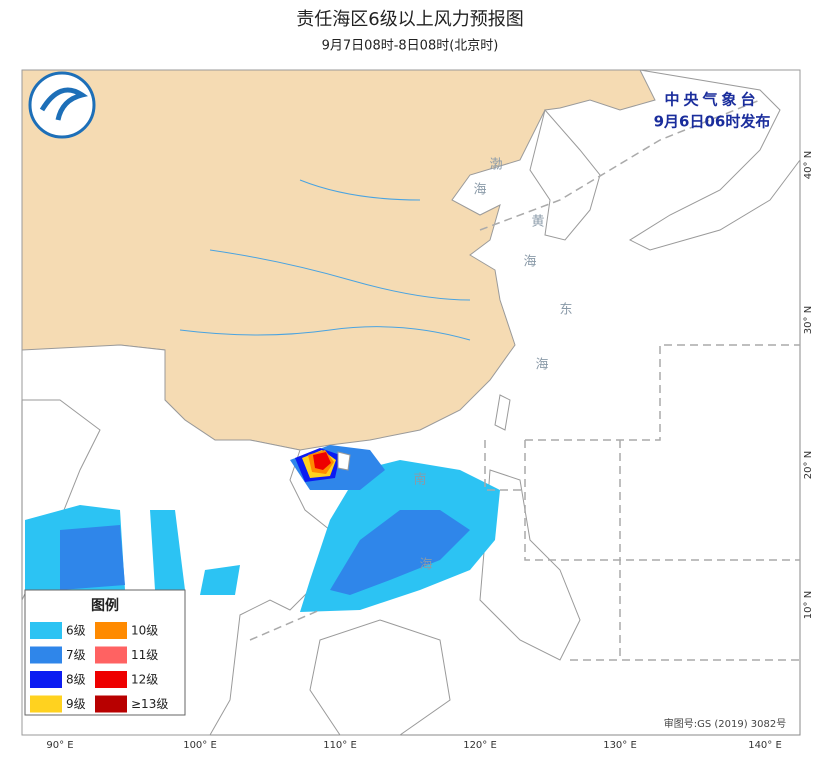 Image resolution: width=821 pixels, height=762 pixels. I want to click on legend-label: 8级, so click(76, 680).